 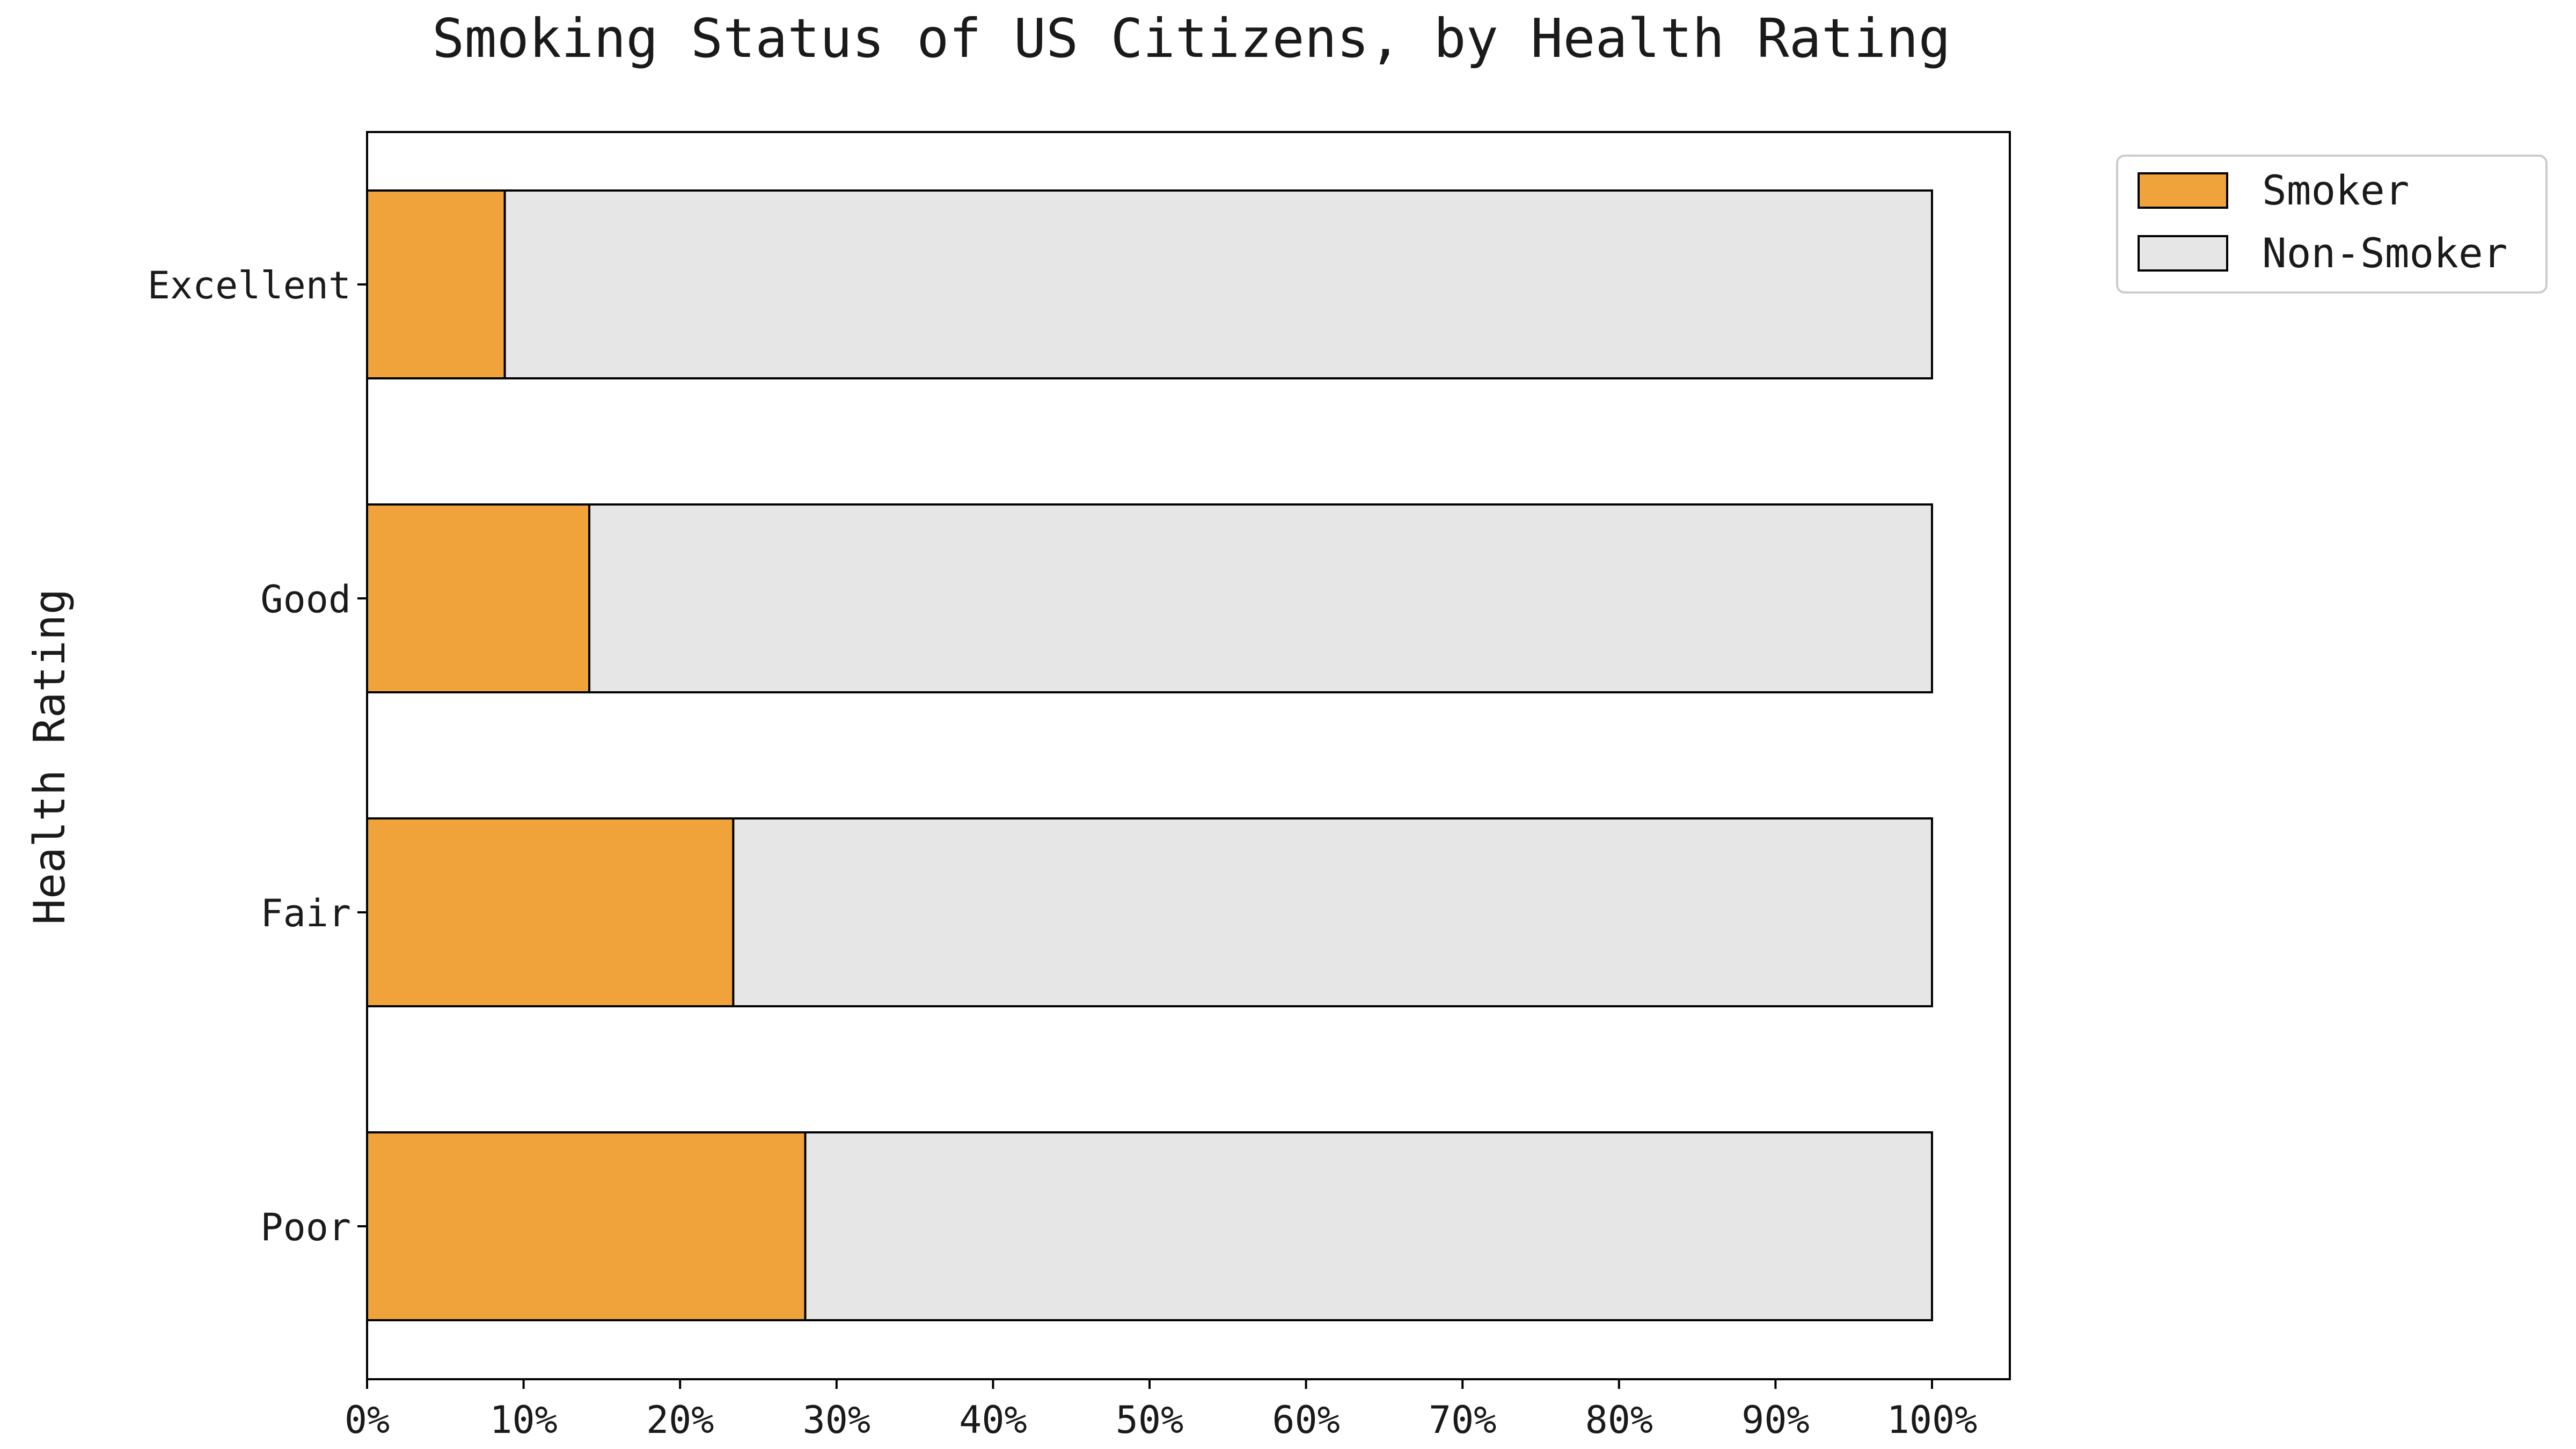 What do you see at coordinates (1368, 1226) in the screenshot?
I see `bar-non-smoker-poor` at bounding box center [1368, 1226].